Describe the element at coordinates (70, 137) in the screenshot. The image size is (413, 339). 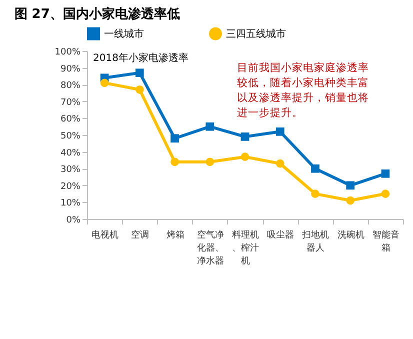
I see `y-tick-label: 50%` at that location.